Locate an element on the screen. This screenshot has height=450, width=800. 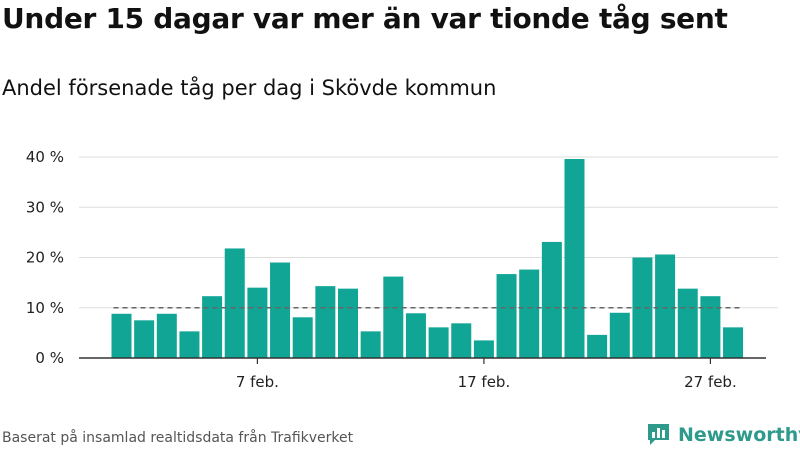
y-axis-labels: 0 % 10 % 20 % 30 % 40 % is located at coordinates (45, 257).